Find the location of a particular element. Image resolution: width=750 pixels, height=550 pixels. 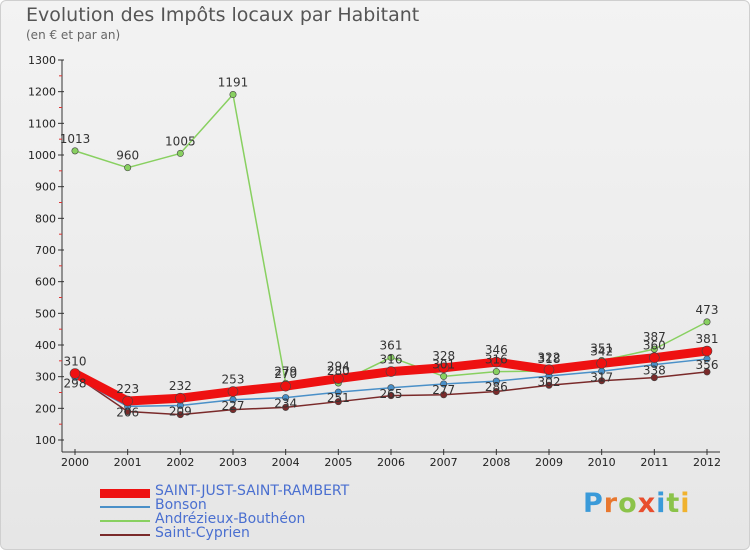

y-tick-label: 800 is located at coordinates (45, 218).